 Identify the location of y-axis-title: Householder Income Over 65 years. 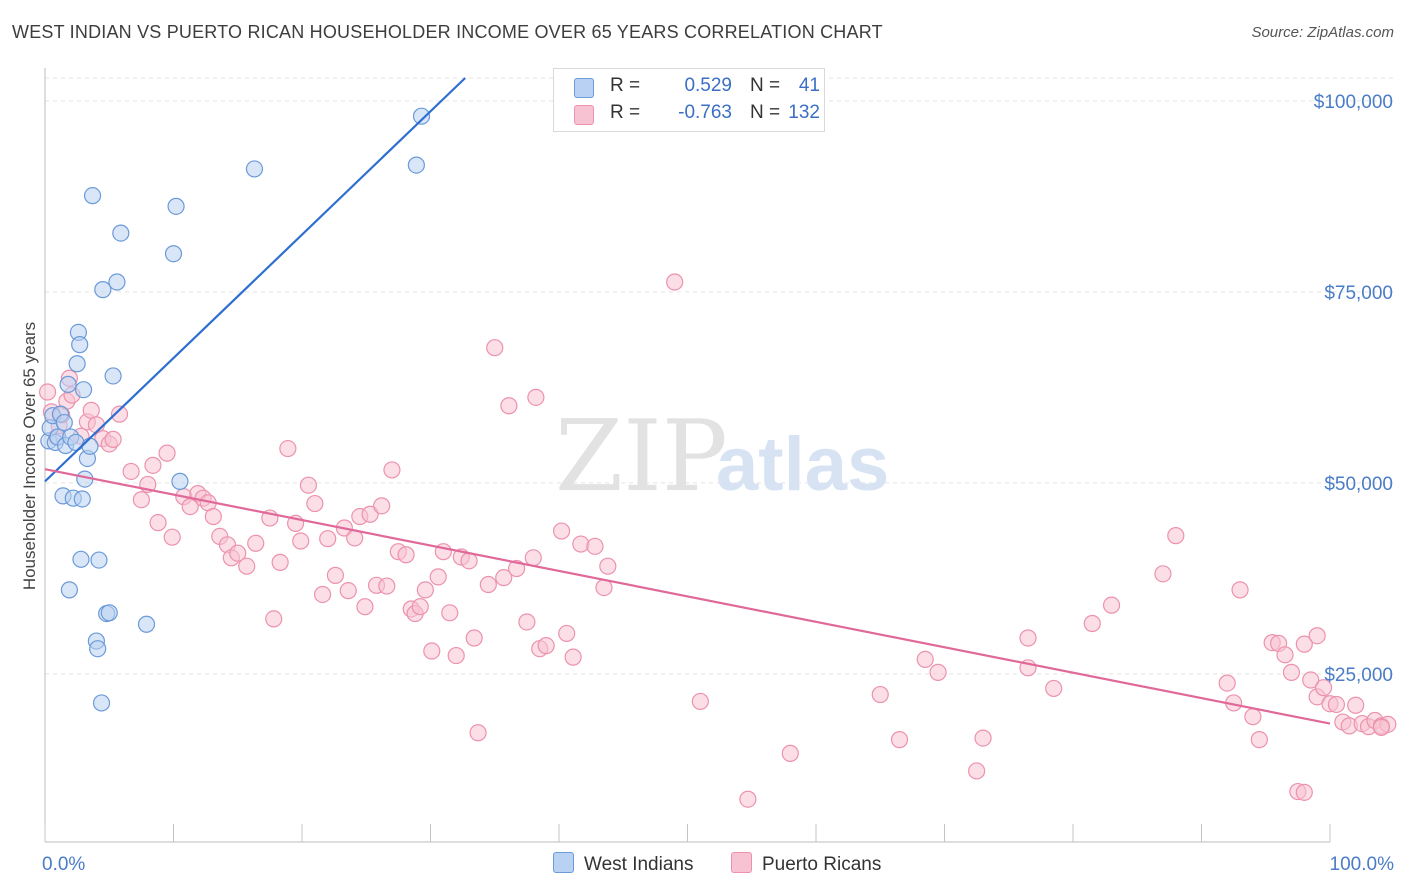
(29, 456).